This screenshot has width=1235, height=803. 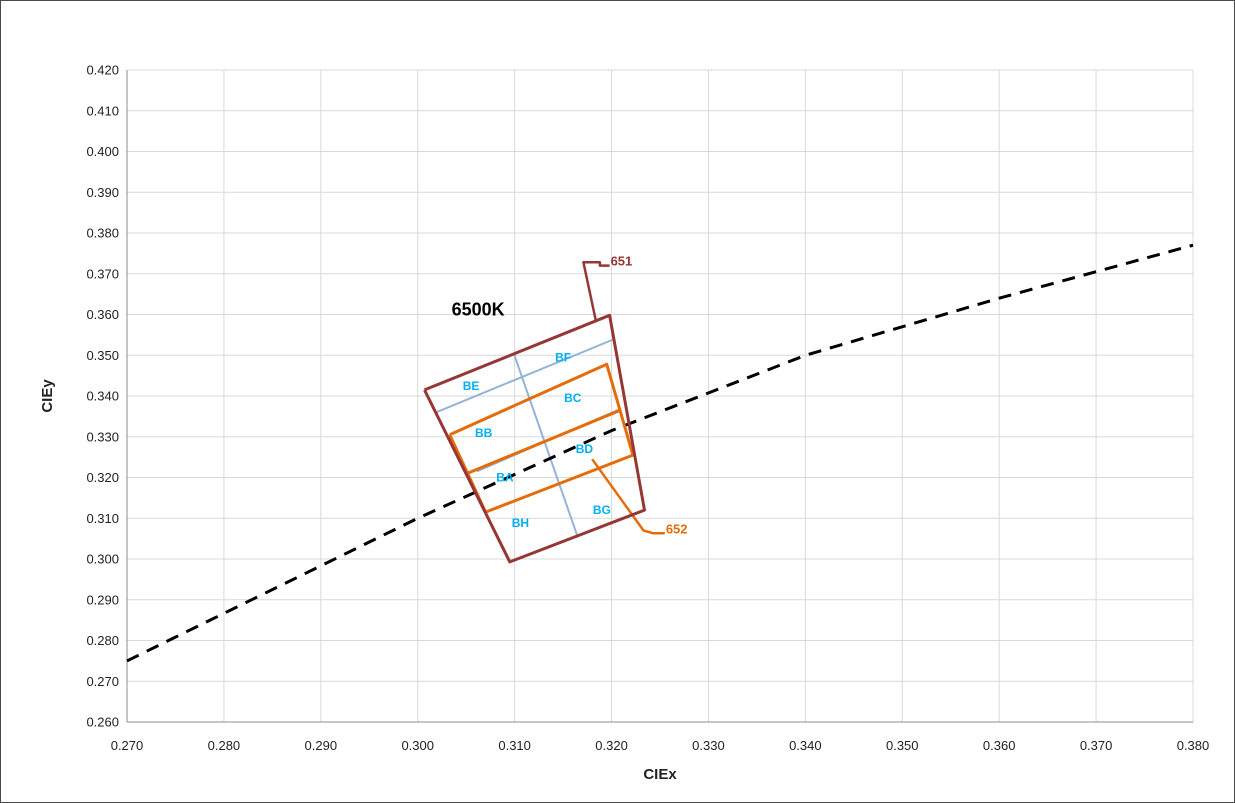 What do you see at coordinates (514, 745) in the screenshot?
I see `x-tick-label: 0.310` at bounding box center [514, 745].